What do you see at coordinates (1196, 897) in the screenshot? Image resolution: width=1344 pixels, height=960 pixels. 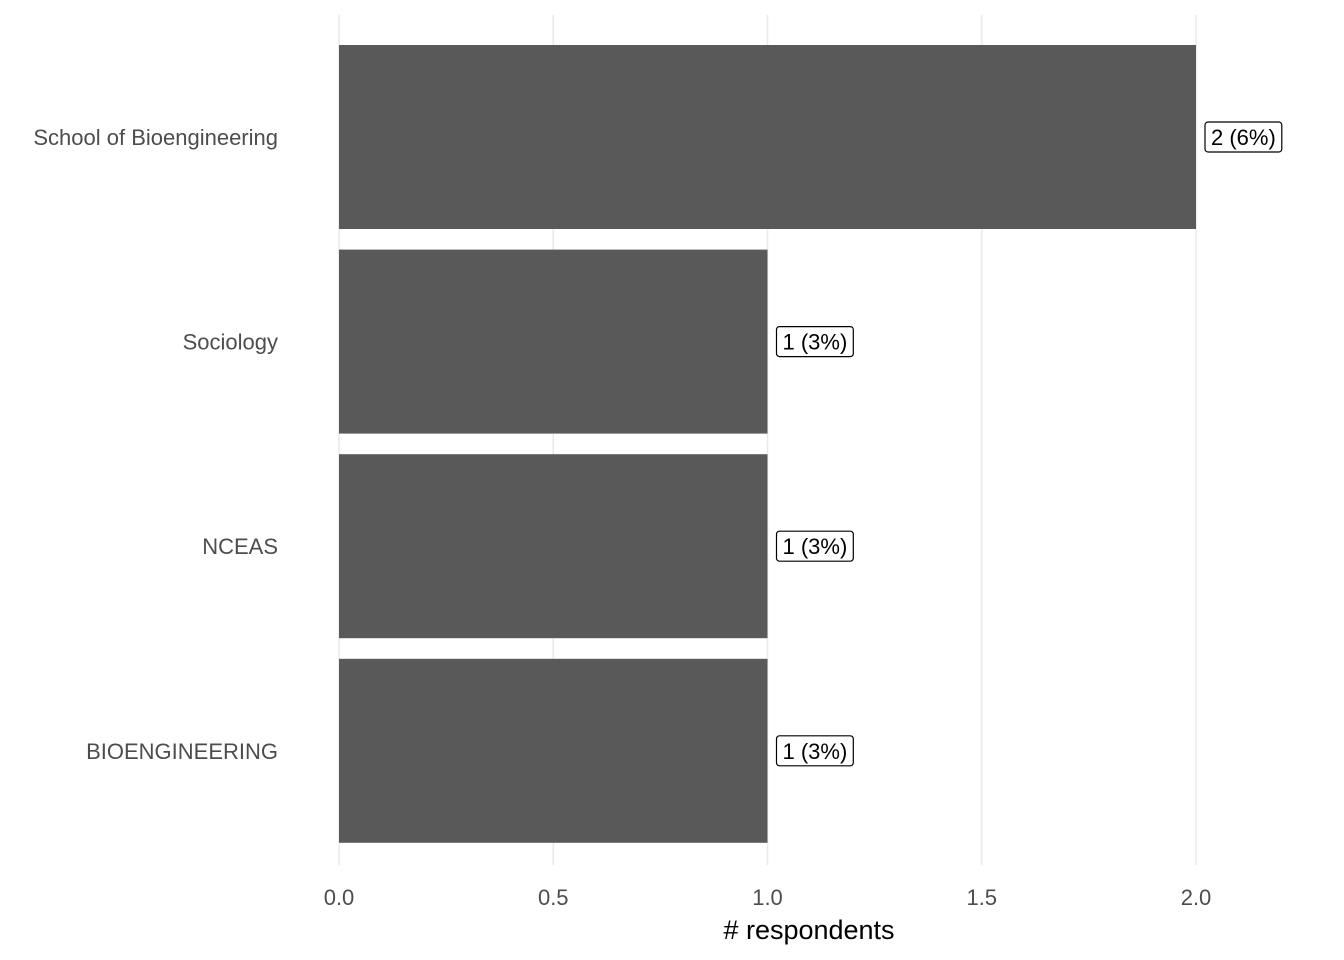 I see `x-tick-label: 2.0` at bounding box center [1196, 897].